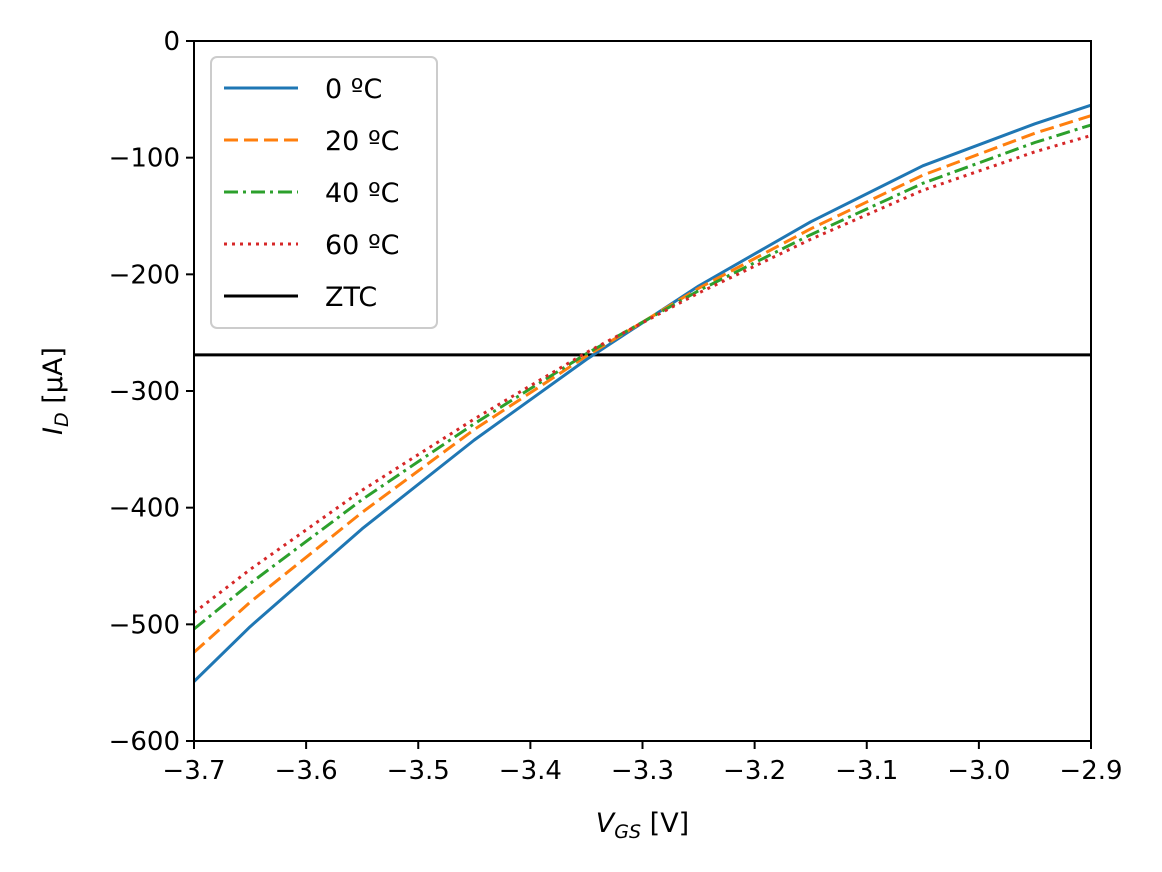  Describe the element at coordinates (627, 832) in the screenshot. I see `x-axis-title-sub: GS` at that location.